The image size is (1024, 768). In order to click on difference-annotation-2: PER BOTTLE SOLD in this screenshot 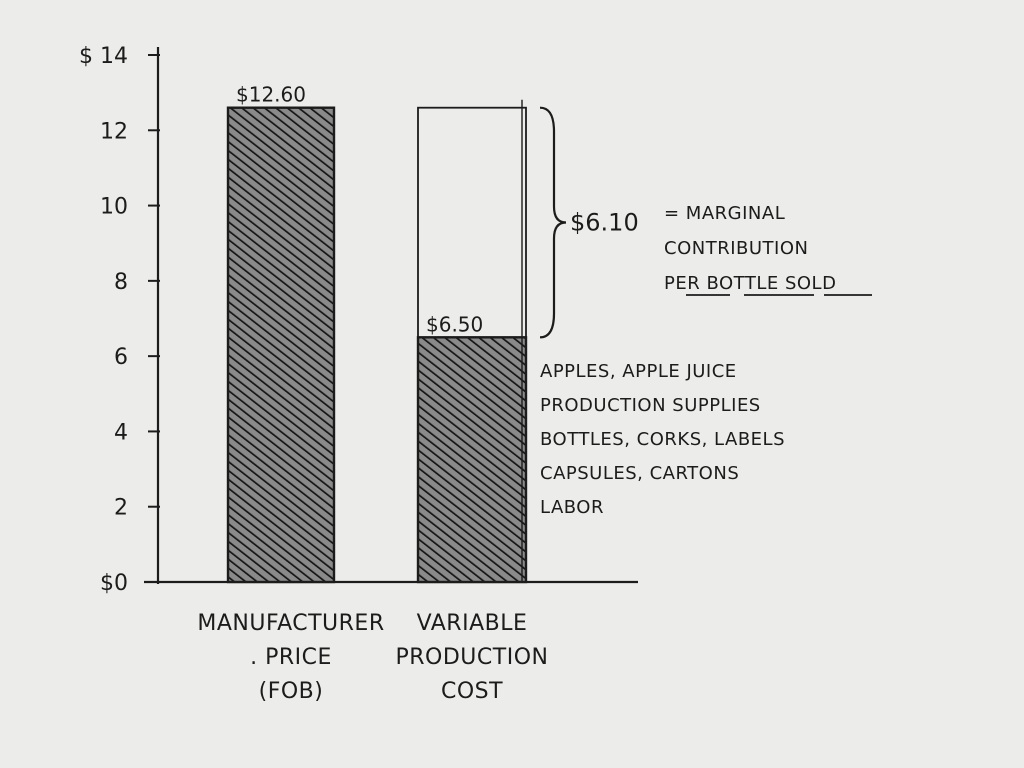, I will do `click(750, 283)`.